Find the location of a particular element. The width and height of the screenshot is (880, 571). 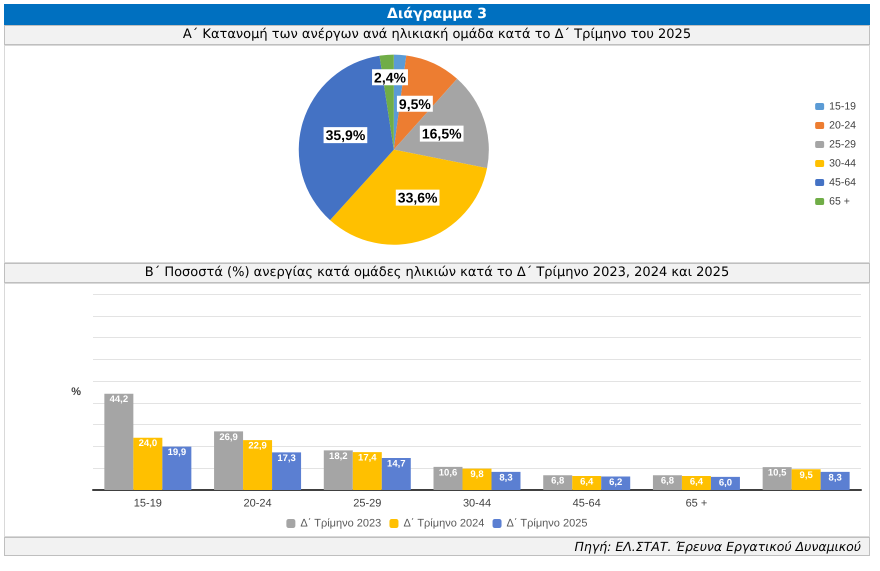

legend-label: Δ΄ Τρίμηνο 2025 is located at coordinates (547, 524).